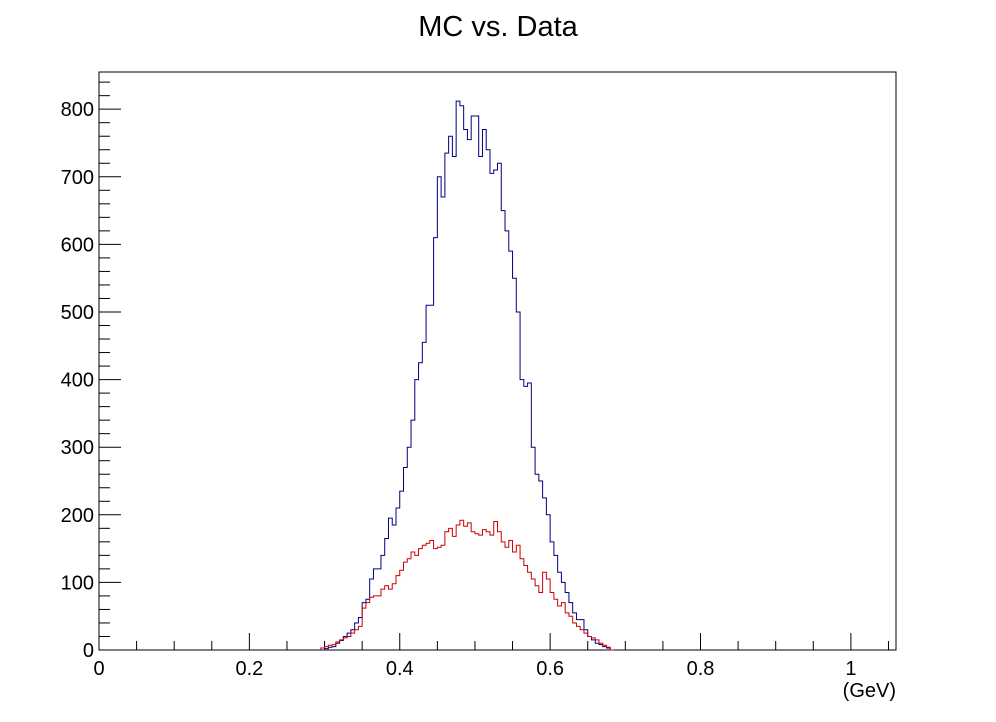 This screenshot has width=996, height=722. What do you see at coordinates (88, 651) in the screenshot?
I see `y-tick-label: 0` at bounding box center [88, 651].